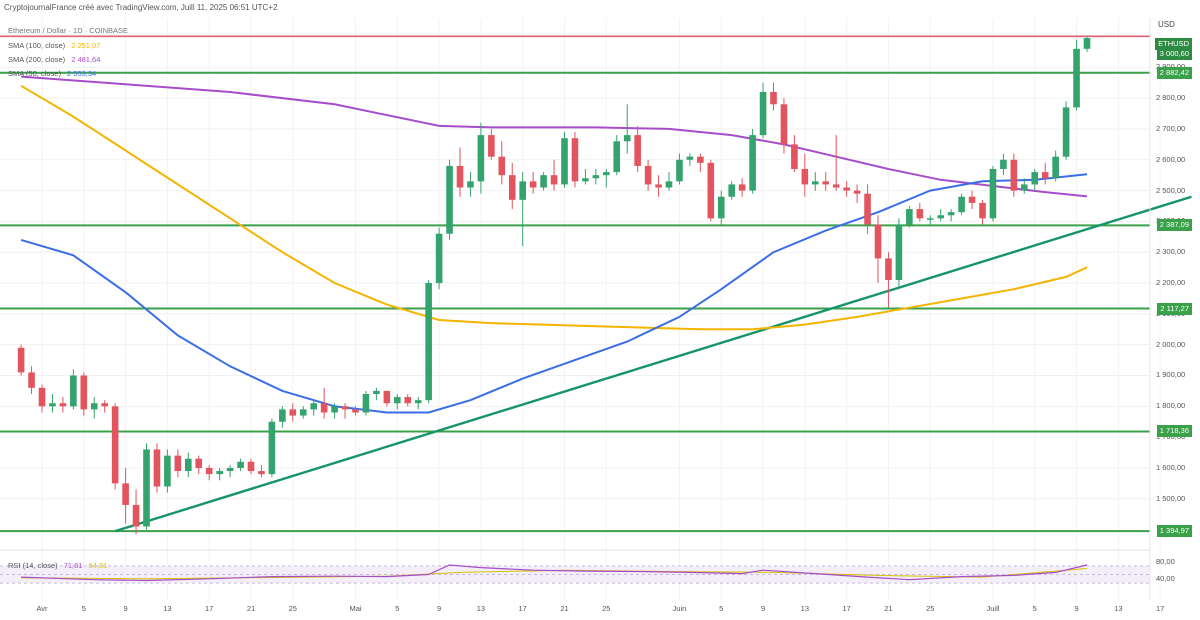 The image size is (1200, 620). Describe the element at coordinates (98, 565) in the screenshot. I see `rsi-ma-value: 64,81` at that location.